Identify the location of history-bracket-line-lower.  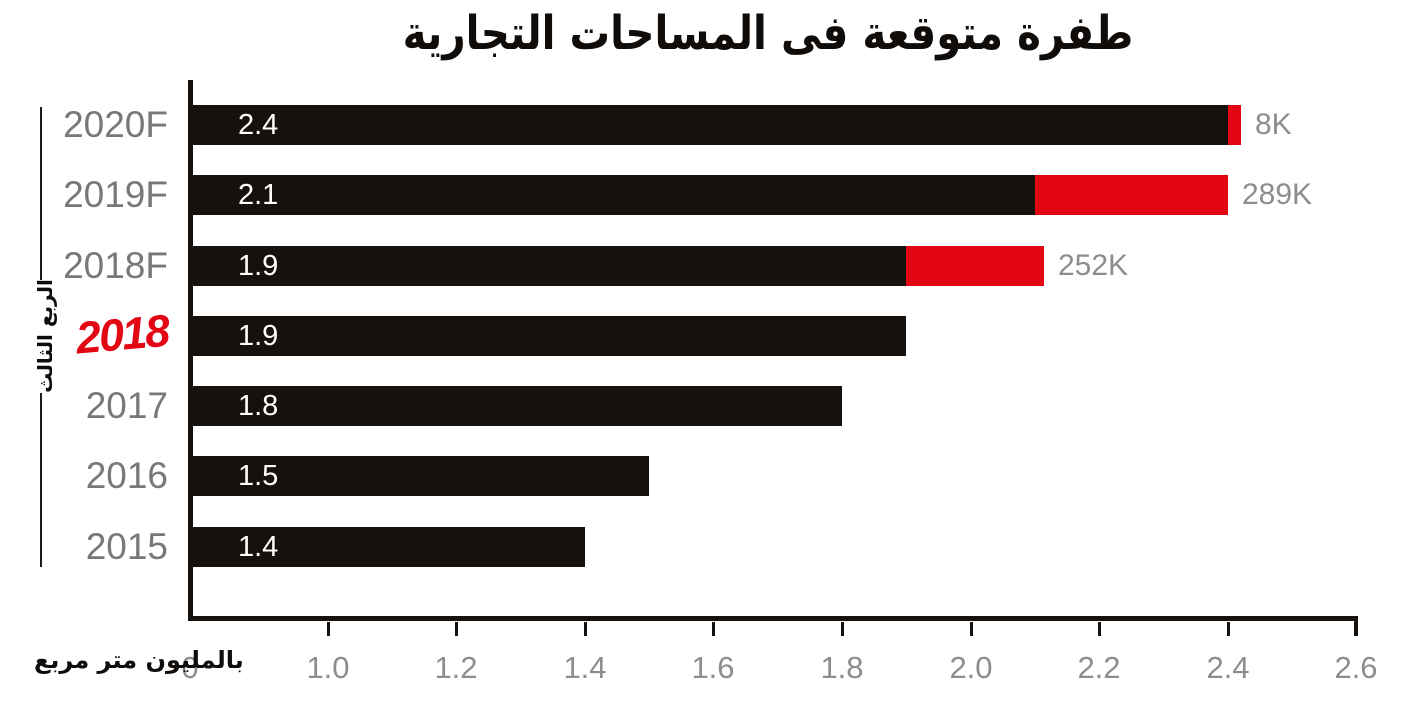
(41, 480).